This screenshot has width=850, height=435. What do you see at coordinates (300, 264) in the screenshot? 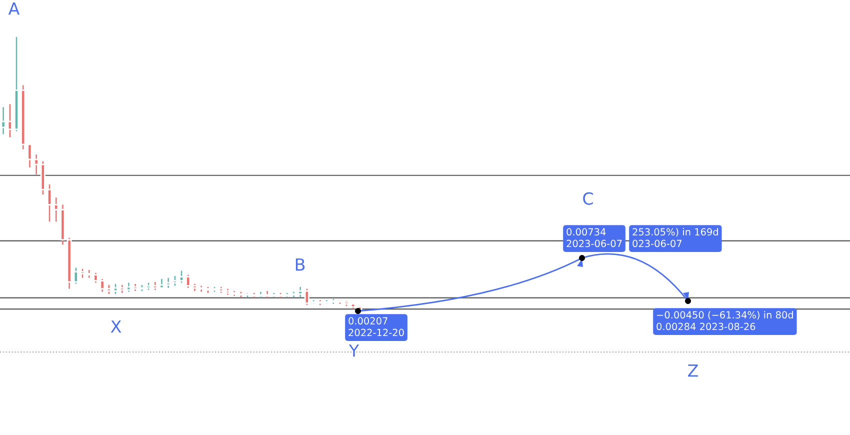
I see `annotation: B` at bounding box center [300, 264].